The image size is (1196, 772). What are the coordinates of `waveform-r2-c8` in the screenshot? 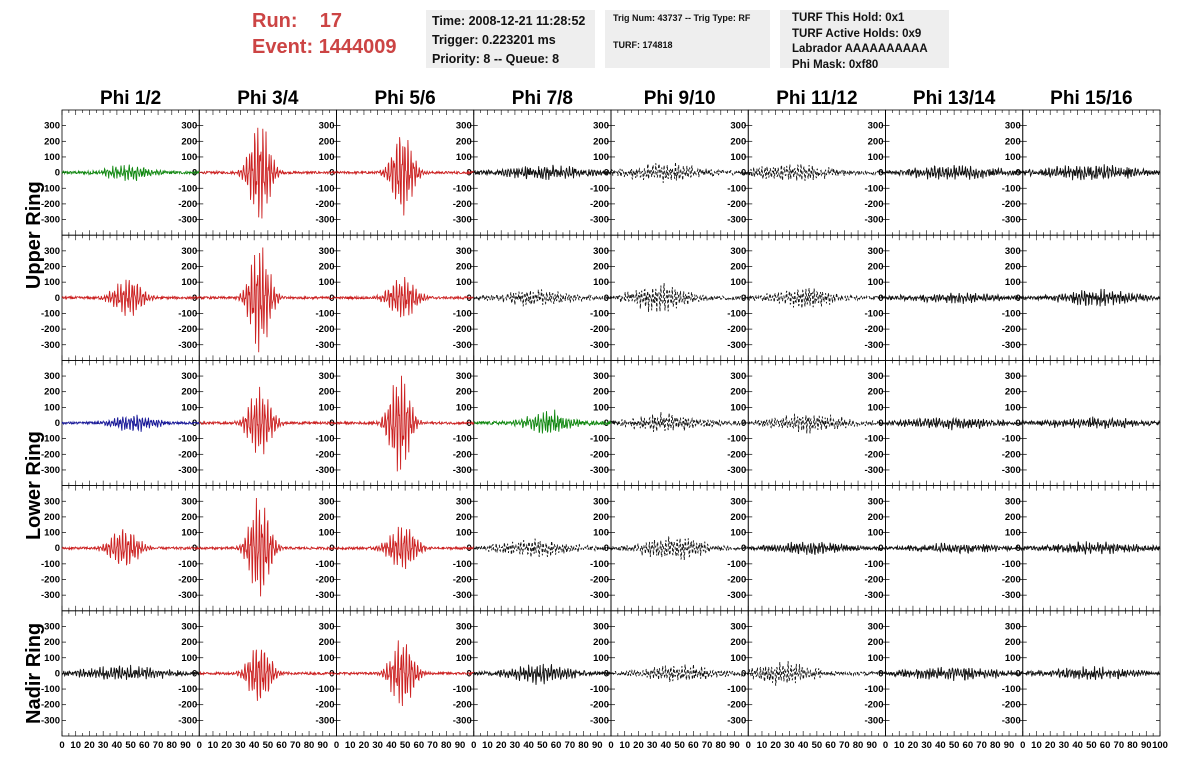 It's located at (1091, 297).